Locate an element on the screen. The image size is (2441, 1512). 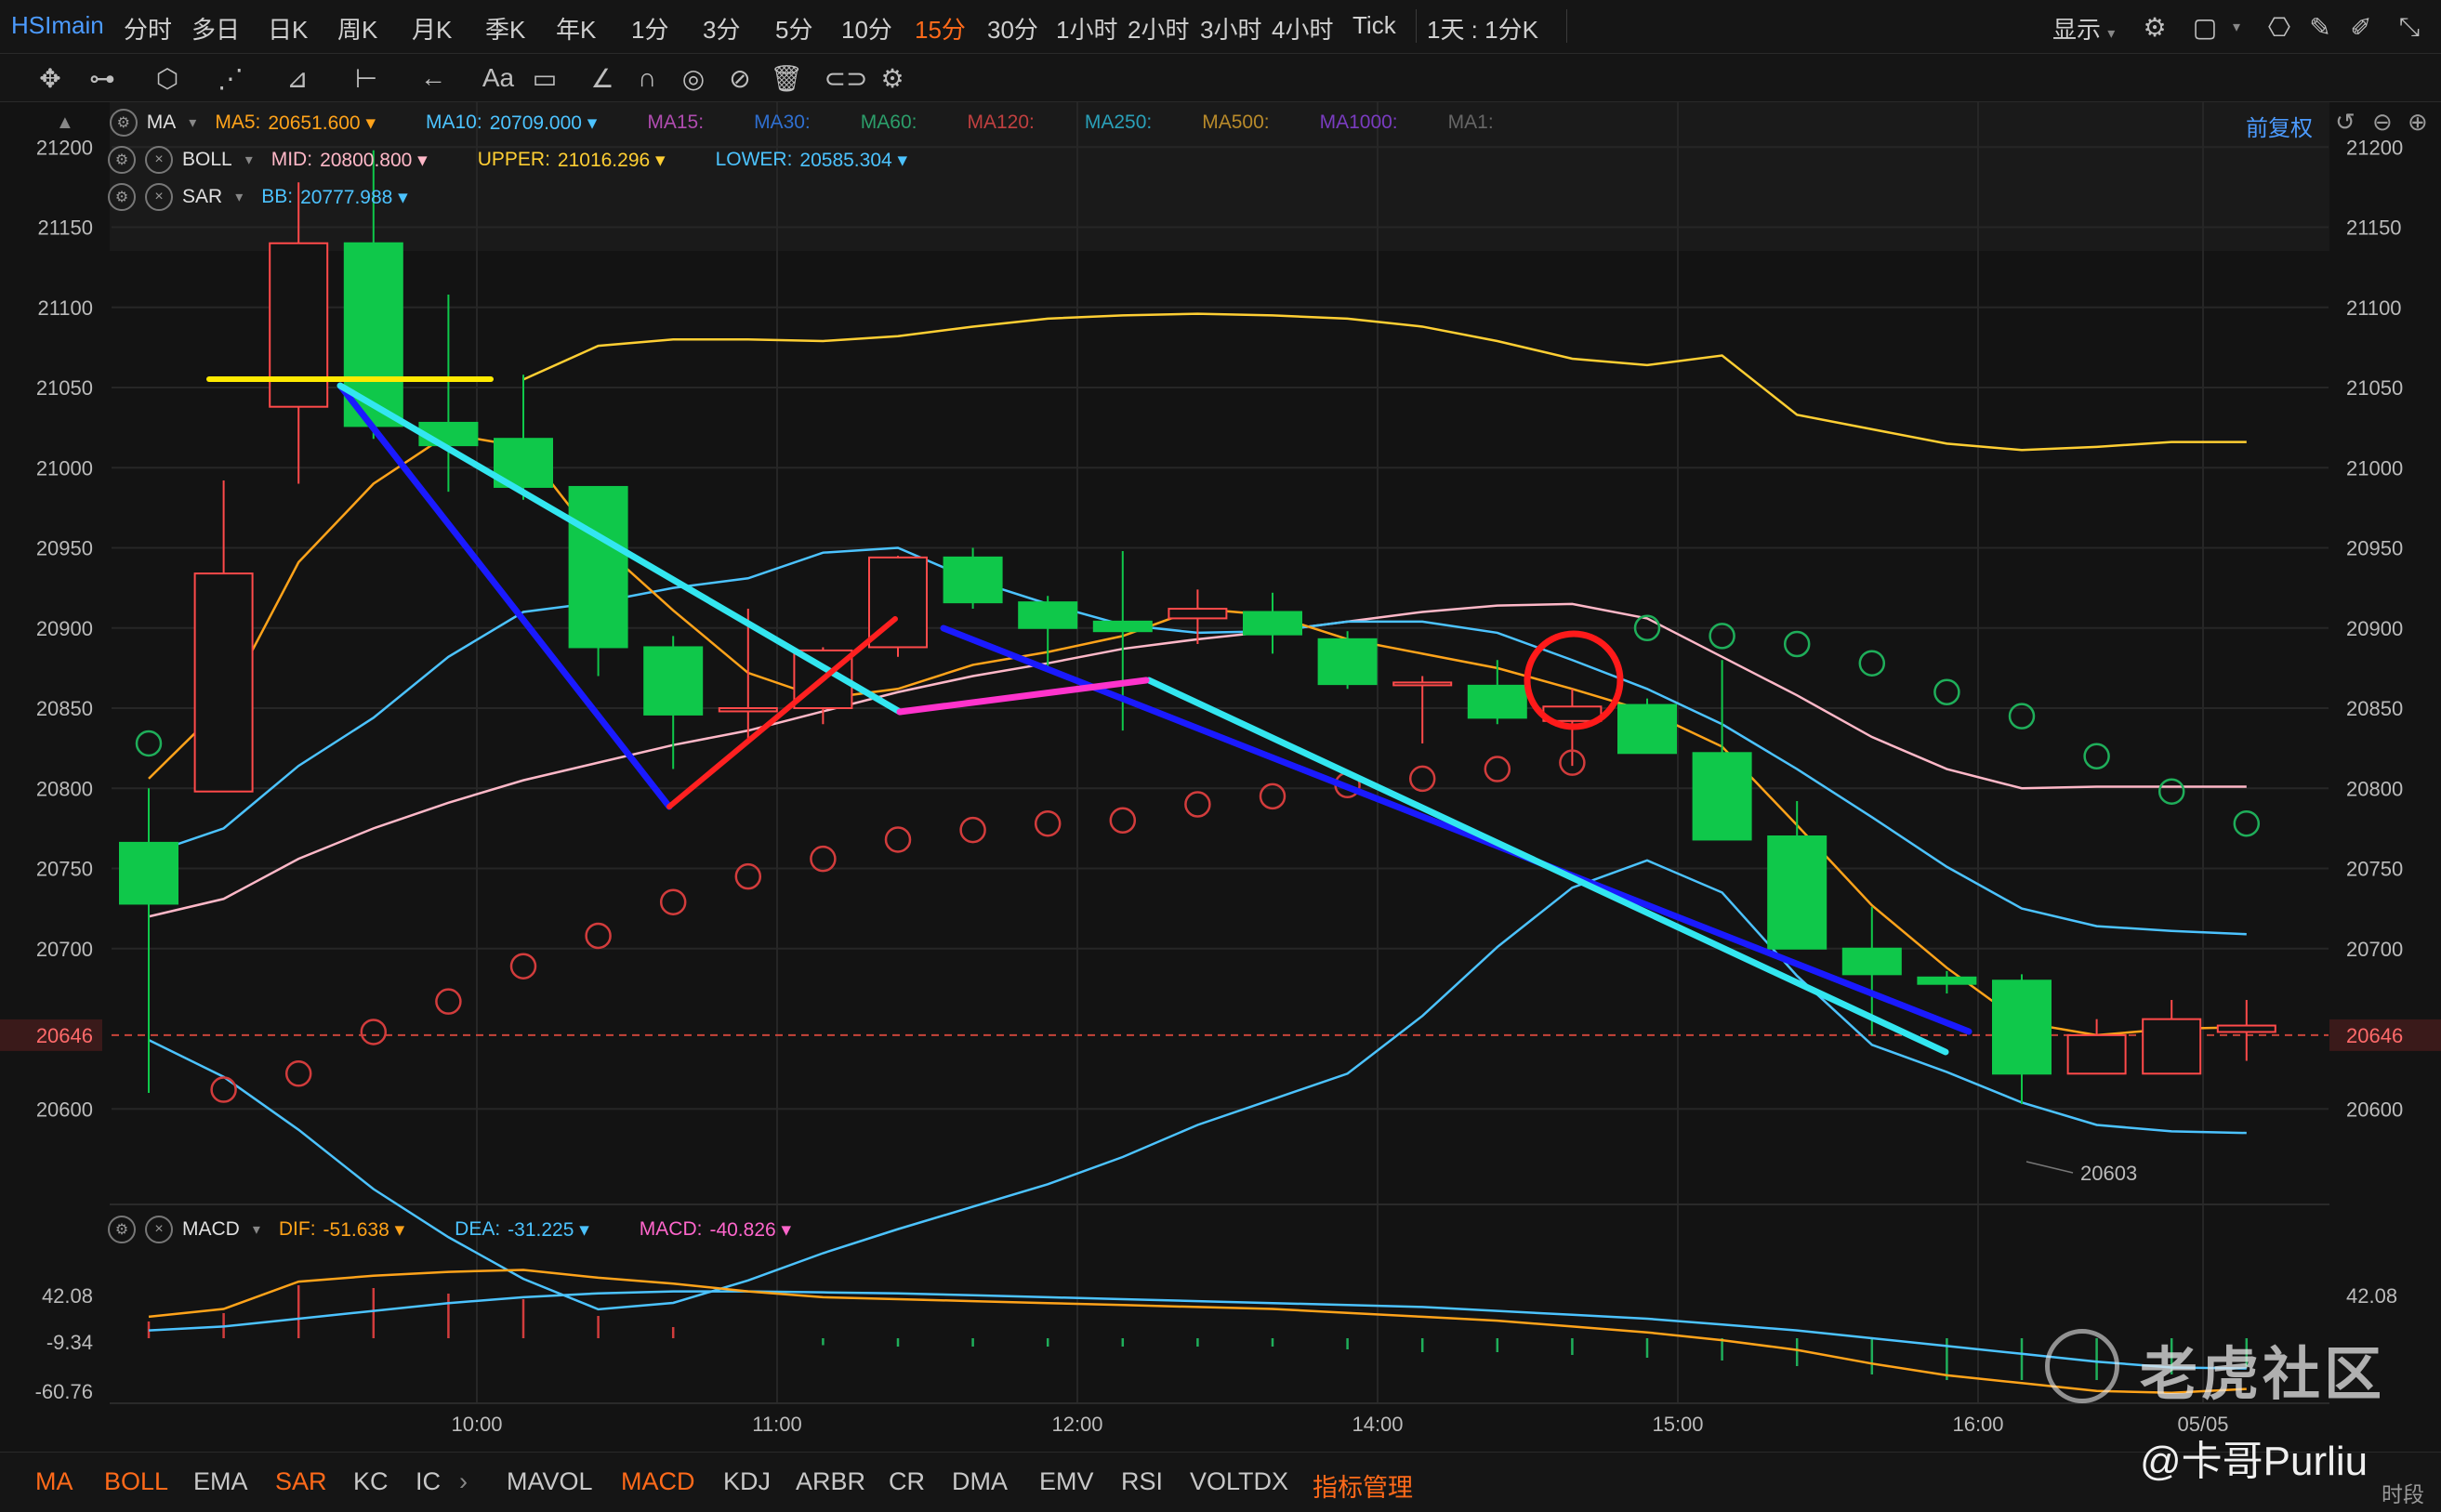
sar-value-0: 20777.988 ▾ is located at coordinates (354, 197).